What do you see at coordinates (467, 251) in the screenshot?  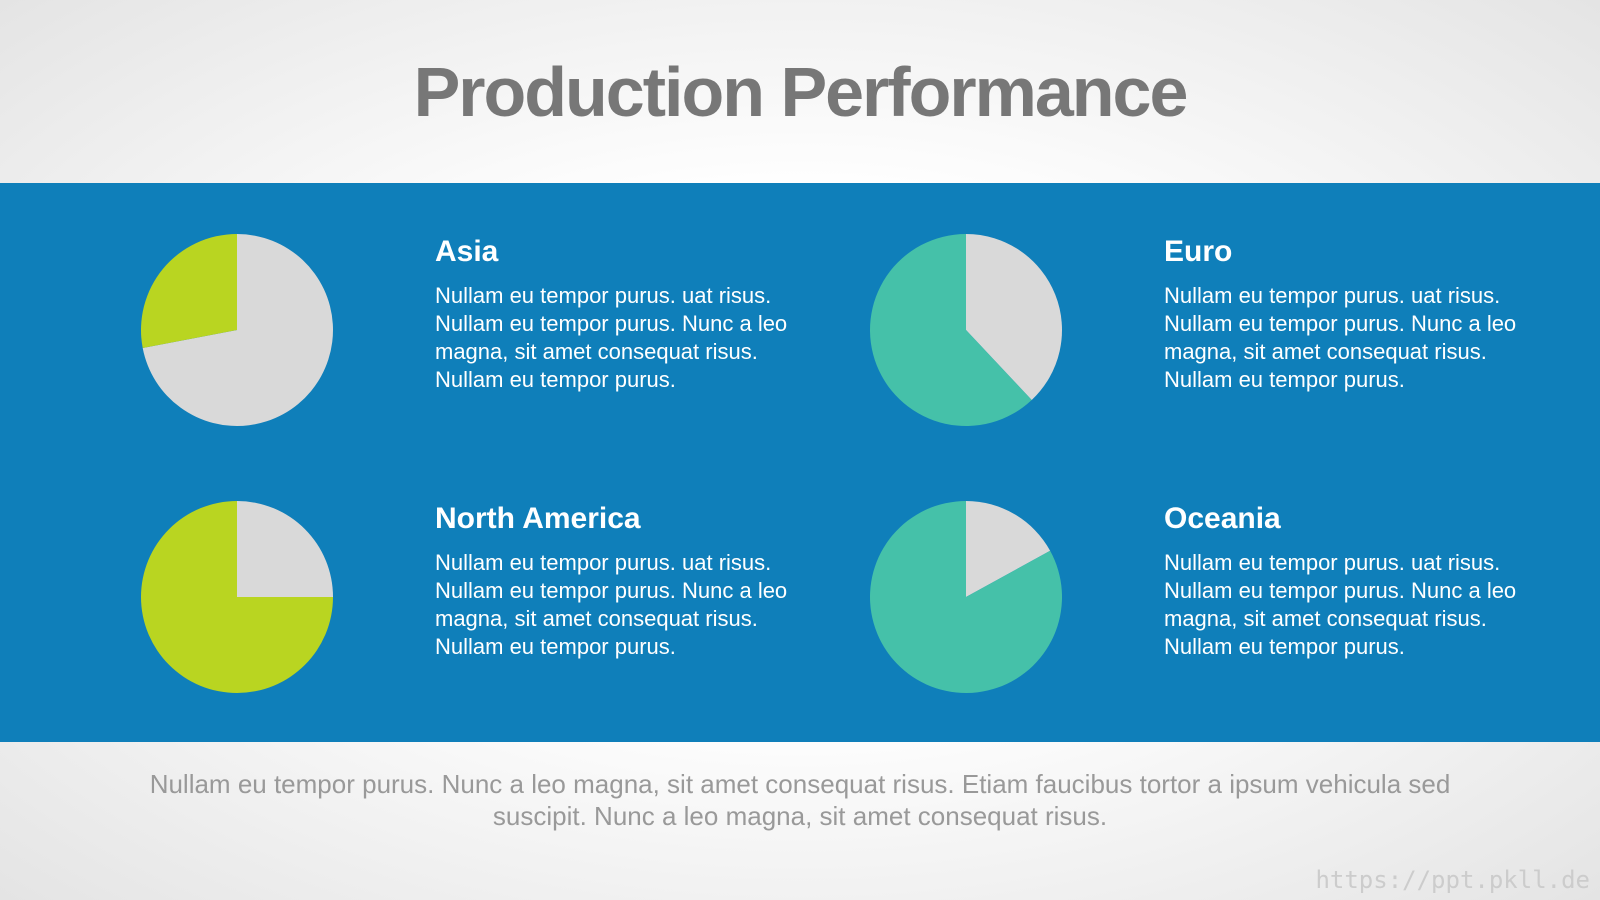 I see `region-title: Asia` at bounding box center [467, 251].